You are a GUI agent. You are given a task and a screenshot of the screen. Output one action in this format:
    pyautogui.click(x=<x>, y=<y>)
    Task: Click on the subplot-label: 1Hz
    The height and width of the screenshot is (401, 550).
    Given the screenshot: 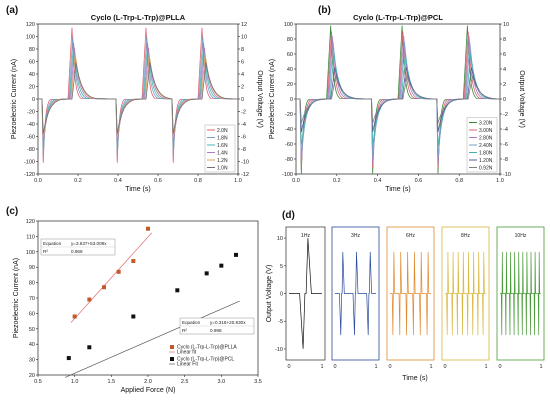 What is the action you would take?
    pyautogui.click(x=305, y=236)
    